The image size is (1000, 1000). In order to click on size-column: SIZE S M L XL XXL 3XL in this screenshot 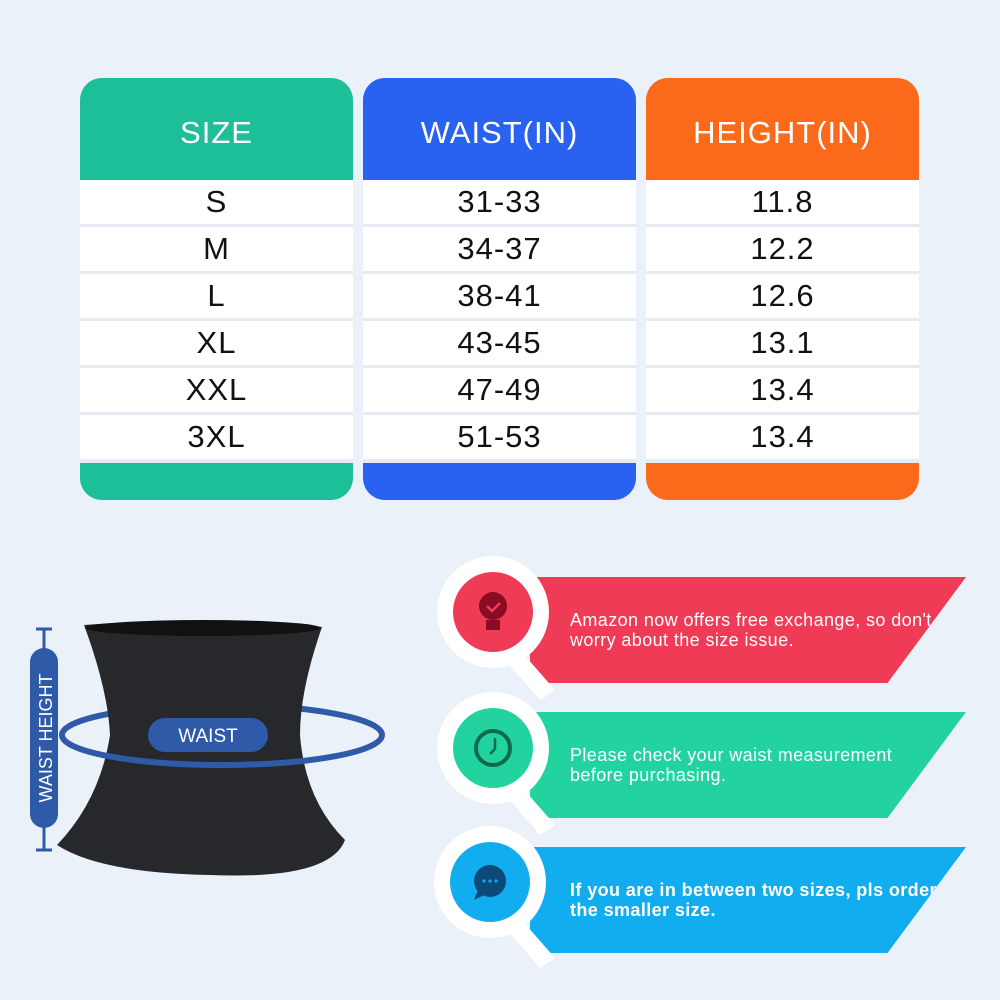, I will do `click(216, 289)`.